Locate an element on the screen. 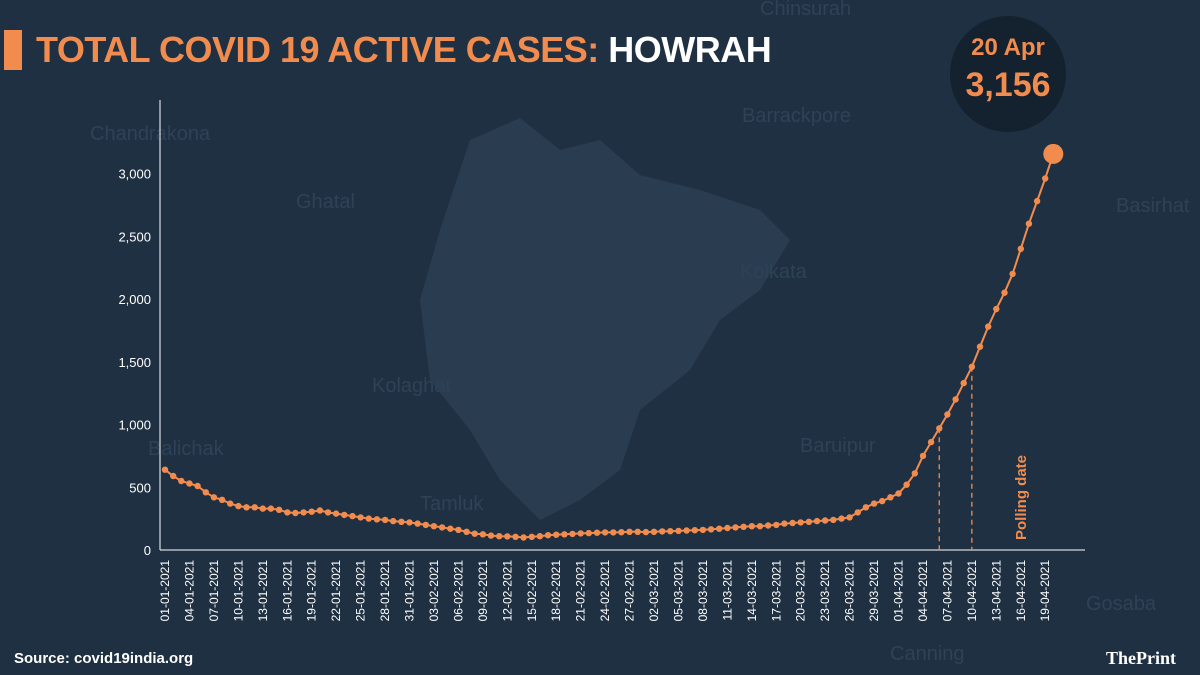 This screenshot has width=1200, height=675. x-tick-label: 10-01-2021 is located at coordinates (238, 591).